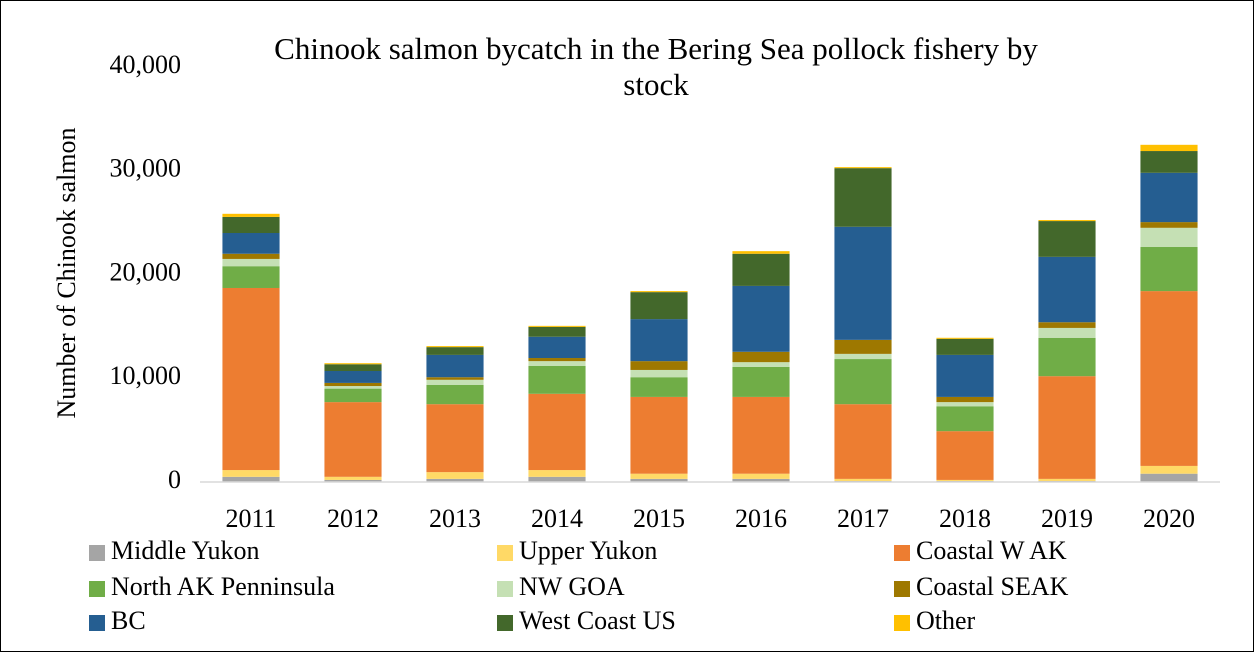 Image resolution: width=1254 pixels, height=652 pixels. What do you see at coordinates (146, 168) in the screenshot?
I see `y-tick-label: 30,000` at bounding box center [146, 168].